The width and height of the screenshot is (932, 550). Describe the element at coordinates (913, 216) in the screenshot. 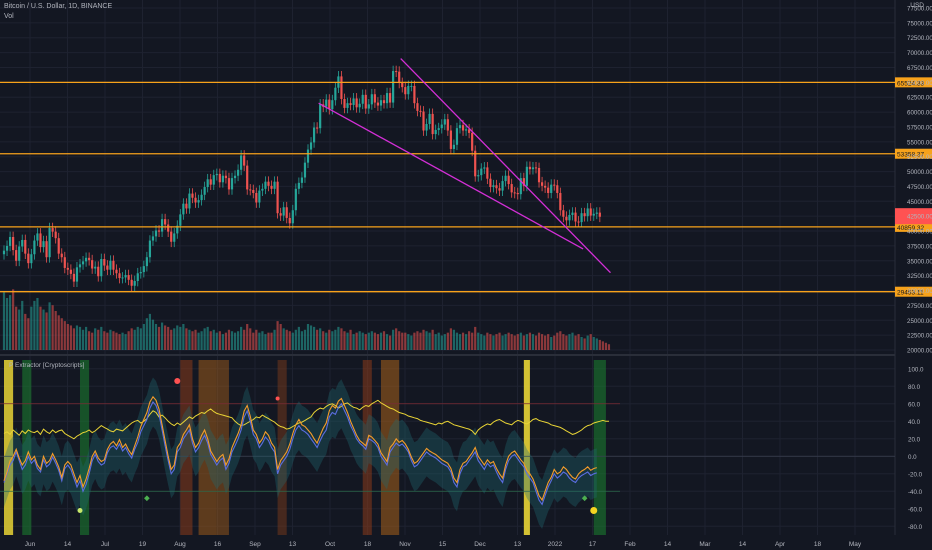

I see `last-price-tag` at that location.